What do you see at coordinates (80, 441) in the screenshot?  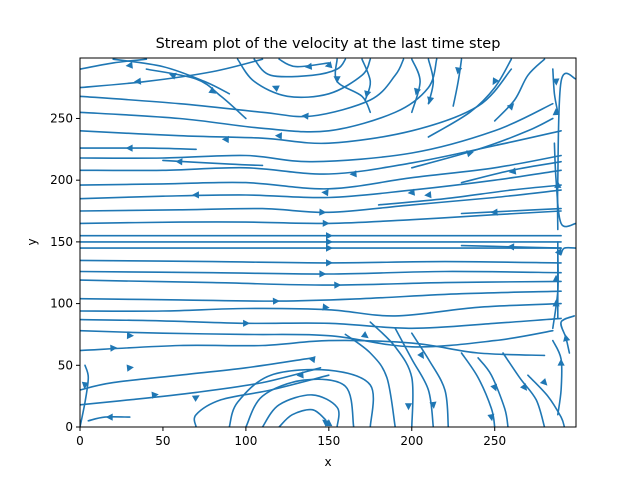 I see `x-tick-label: 0` at bounding box center [80, 441].